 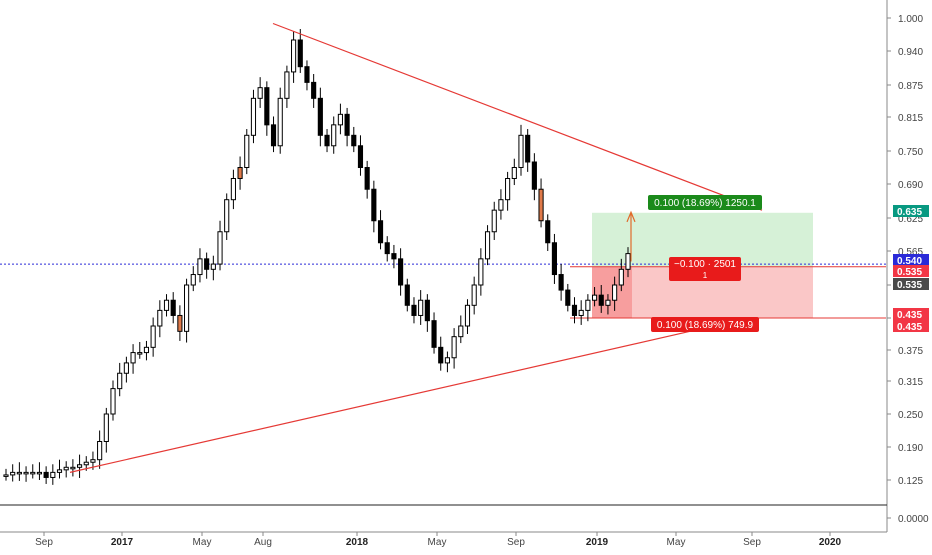 I want to click on target-arrow-head, so click(x=631, y=216).